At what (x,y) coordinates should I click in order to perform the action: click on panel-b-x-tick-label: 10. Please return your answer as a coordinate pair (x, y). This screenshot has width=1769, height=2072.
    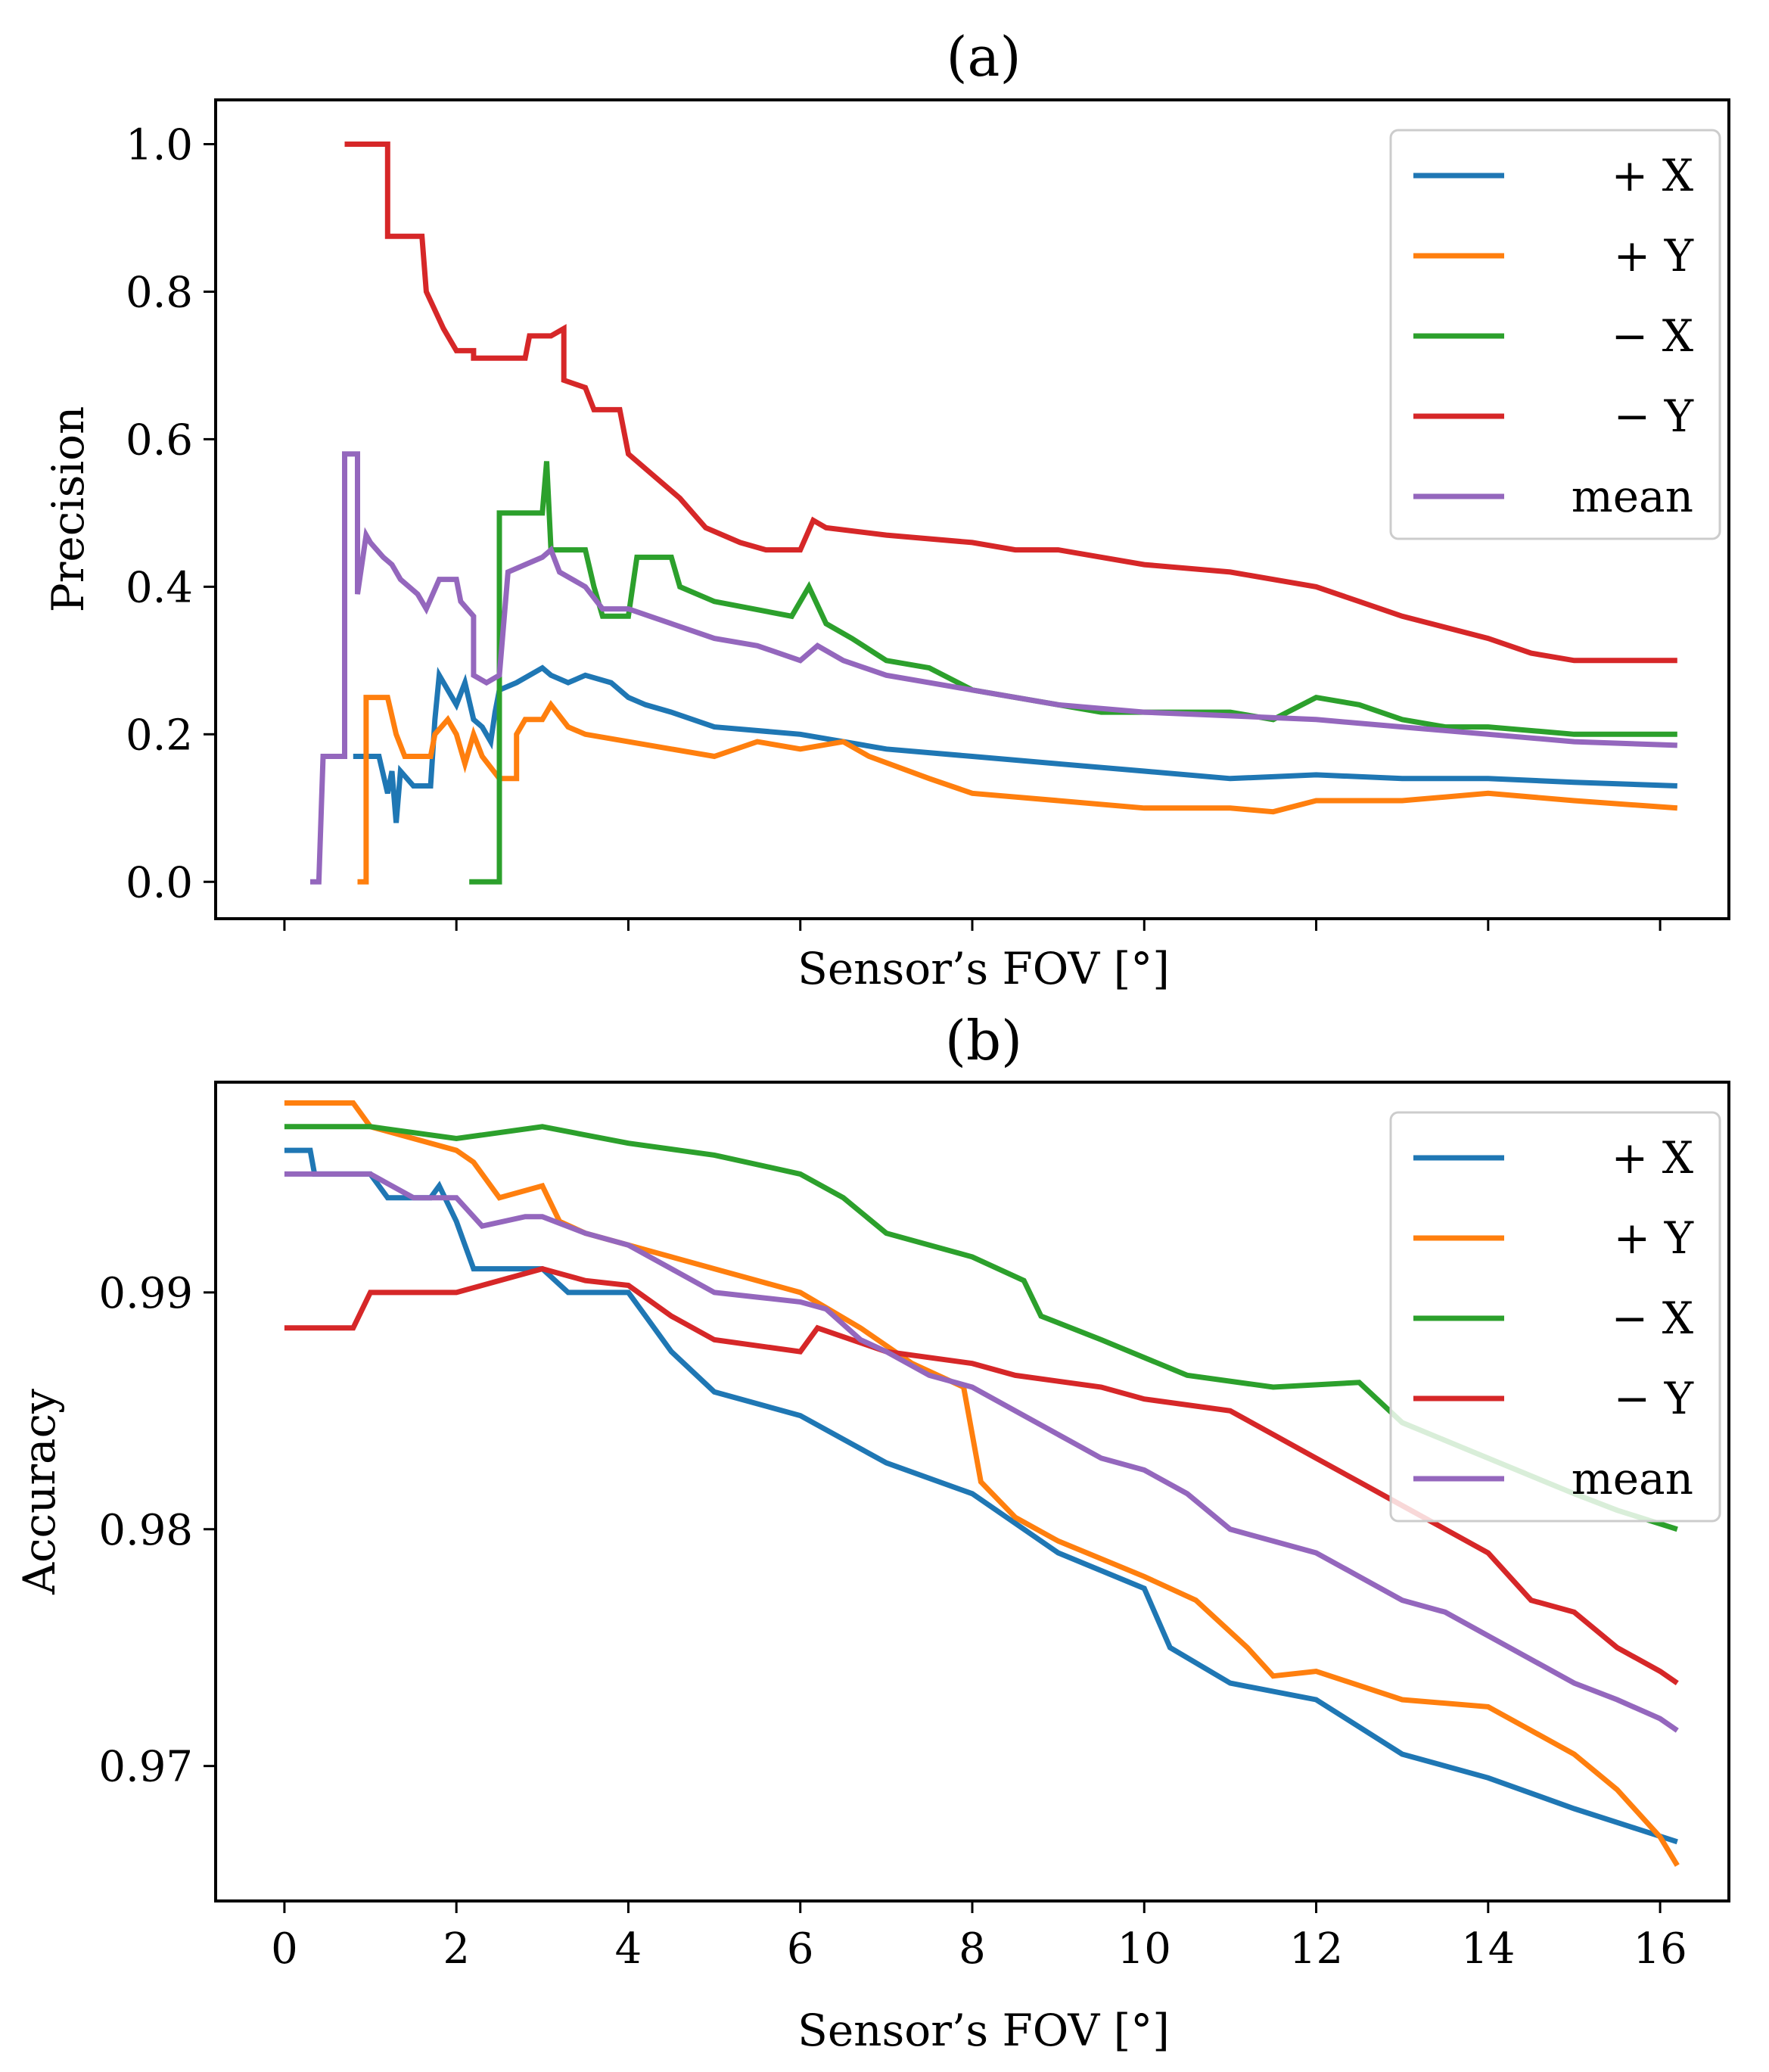
    Looking at the image, I should click on (1144, 1949).